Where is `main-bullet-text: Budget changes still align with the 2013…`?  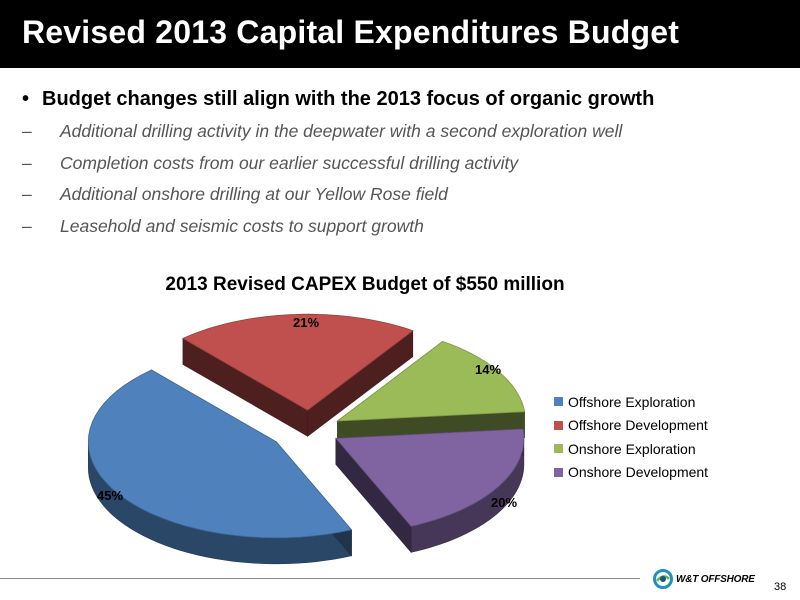
main-bullet-text: Budget changes still align with the 2013… is located at coordinates (348, 99).